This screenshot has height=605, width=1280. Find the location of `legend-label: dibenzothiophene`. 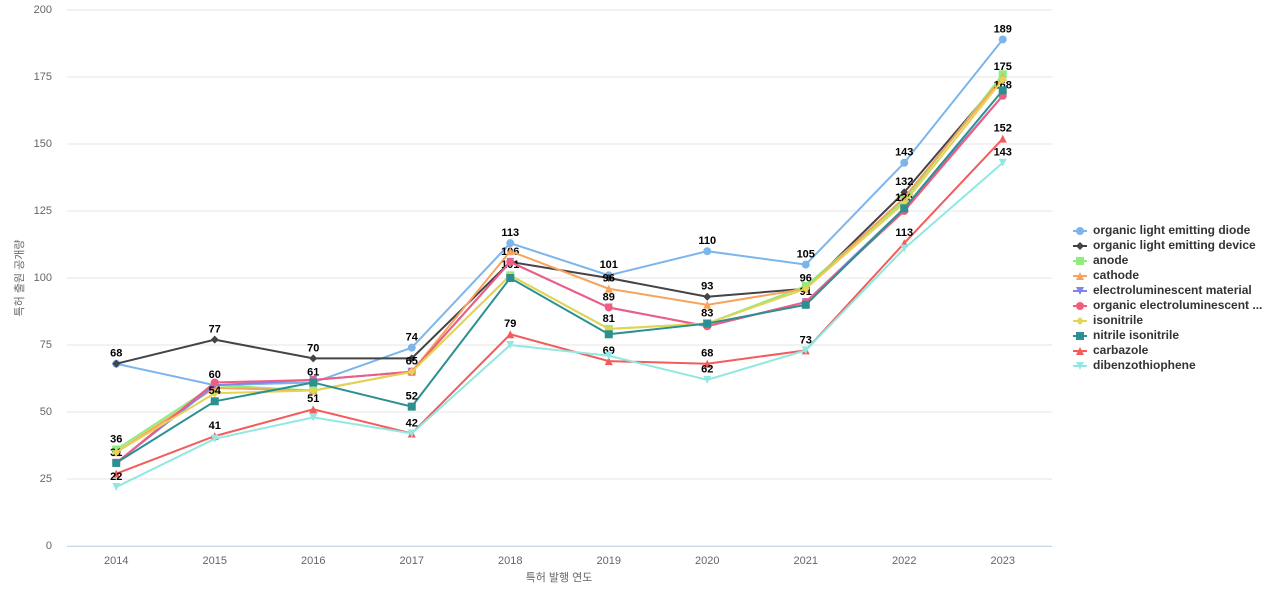

legend-label: dibenzothiophene is located at coordinates (1144, 365).